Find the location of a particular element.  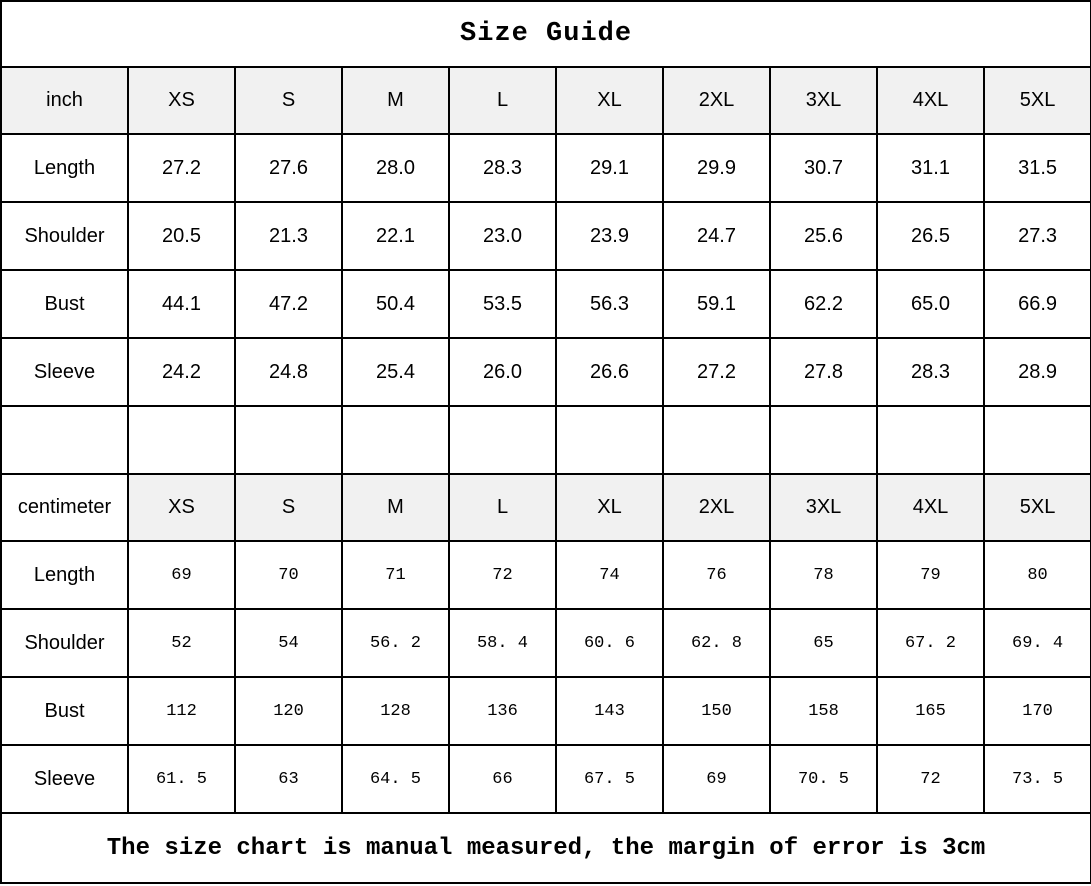

cm-length-row: Length 69 70 71 72 74 76 78 79 80 is located at coordinates (545, 575).